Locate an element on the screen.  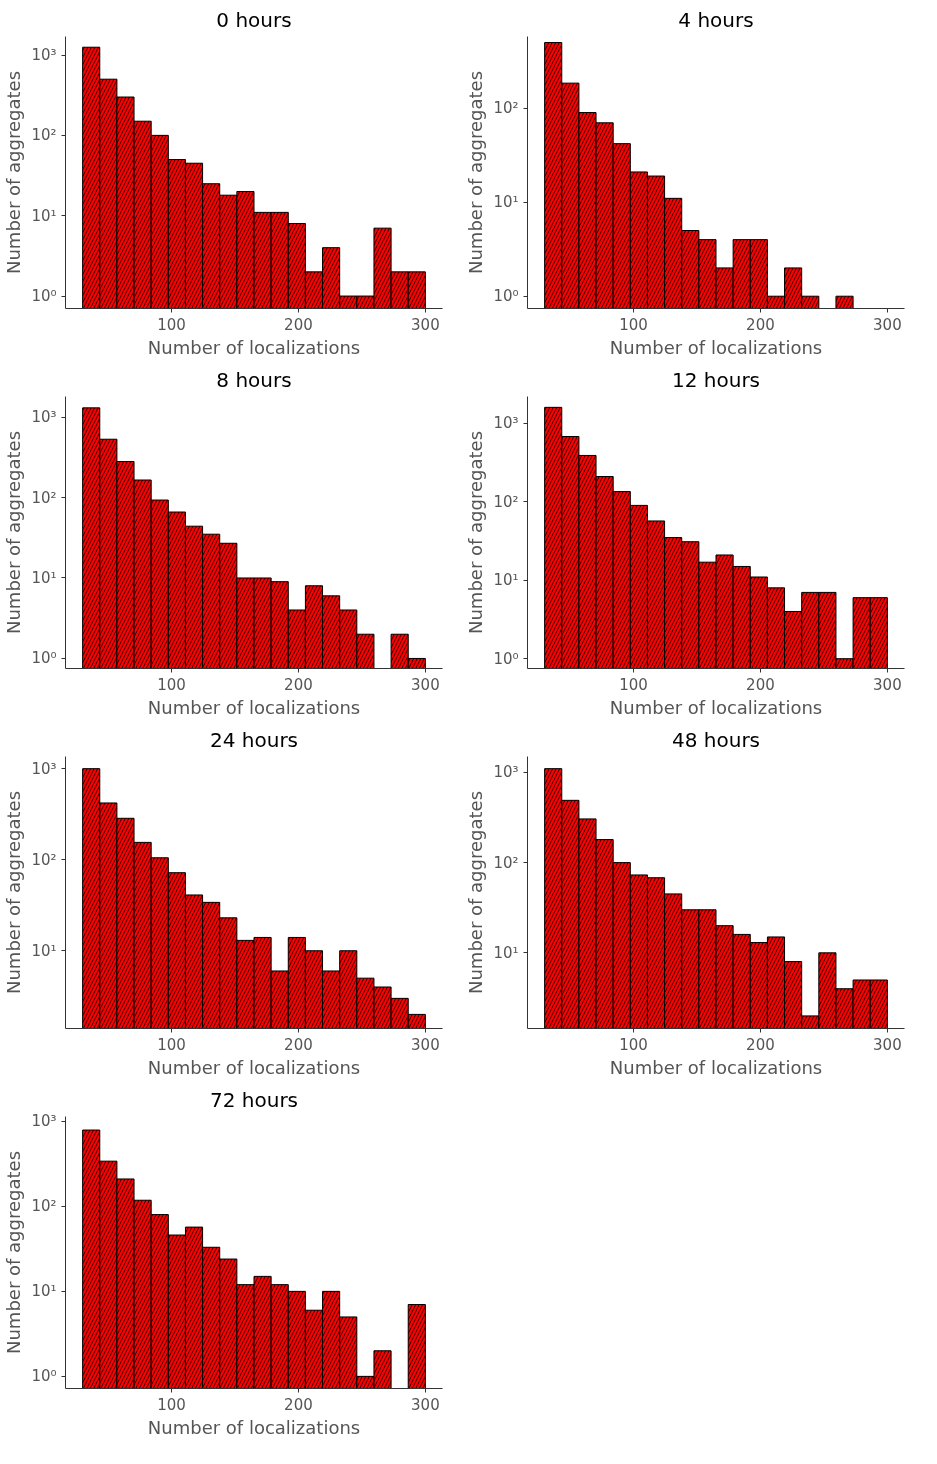
chart-title: 72 hours is located at coordinates (254, 1099).